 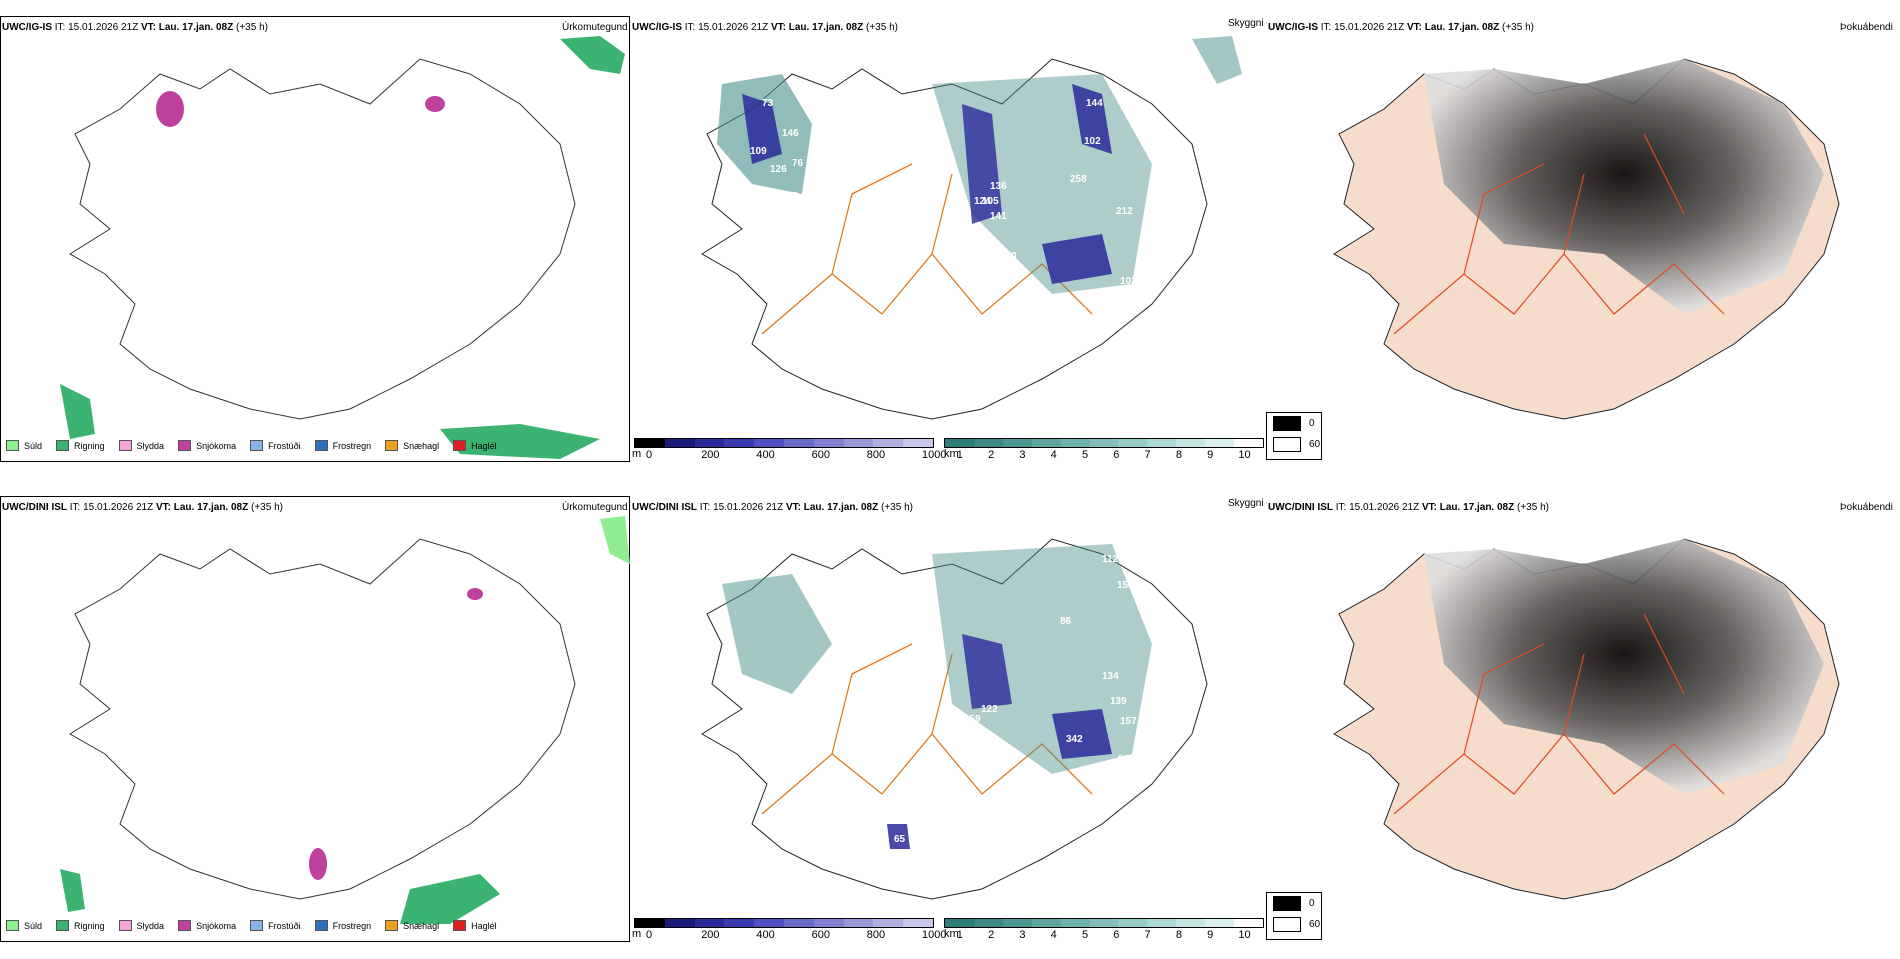 What do you see at coordinates (33, 445) in the screenshot?
I see `legend-label: Súld` at bounding box center [33, 445].